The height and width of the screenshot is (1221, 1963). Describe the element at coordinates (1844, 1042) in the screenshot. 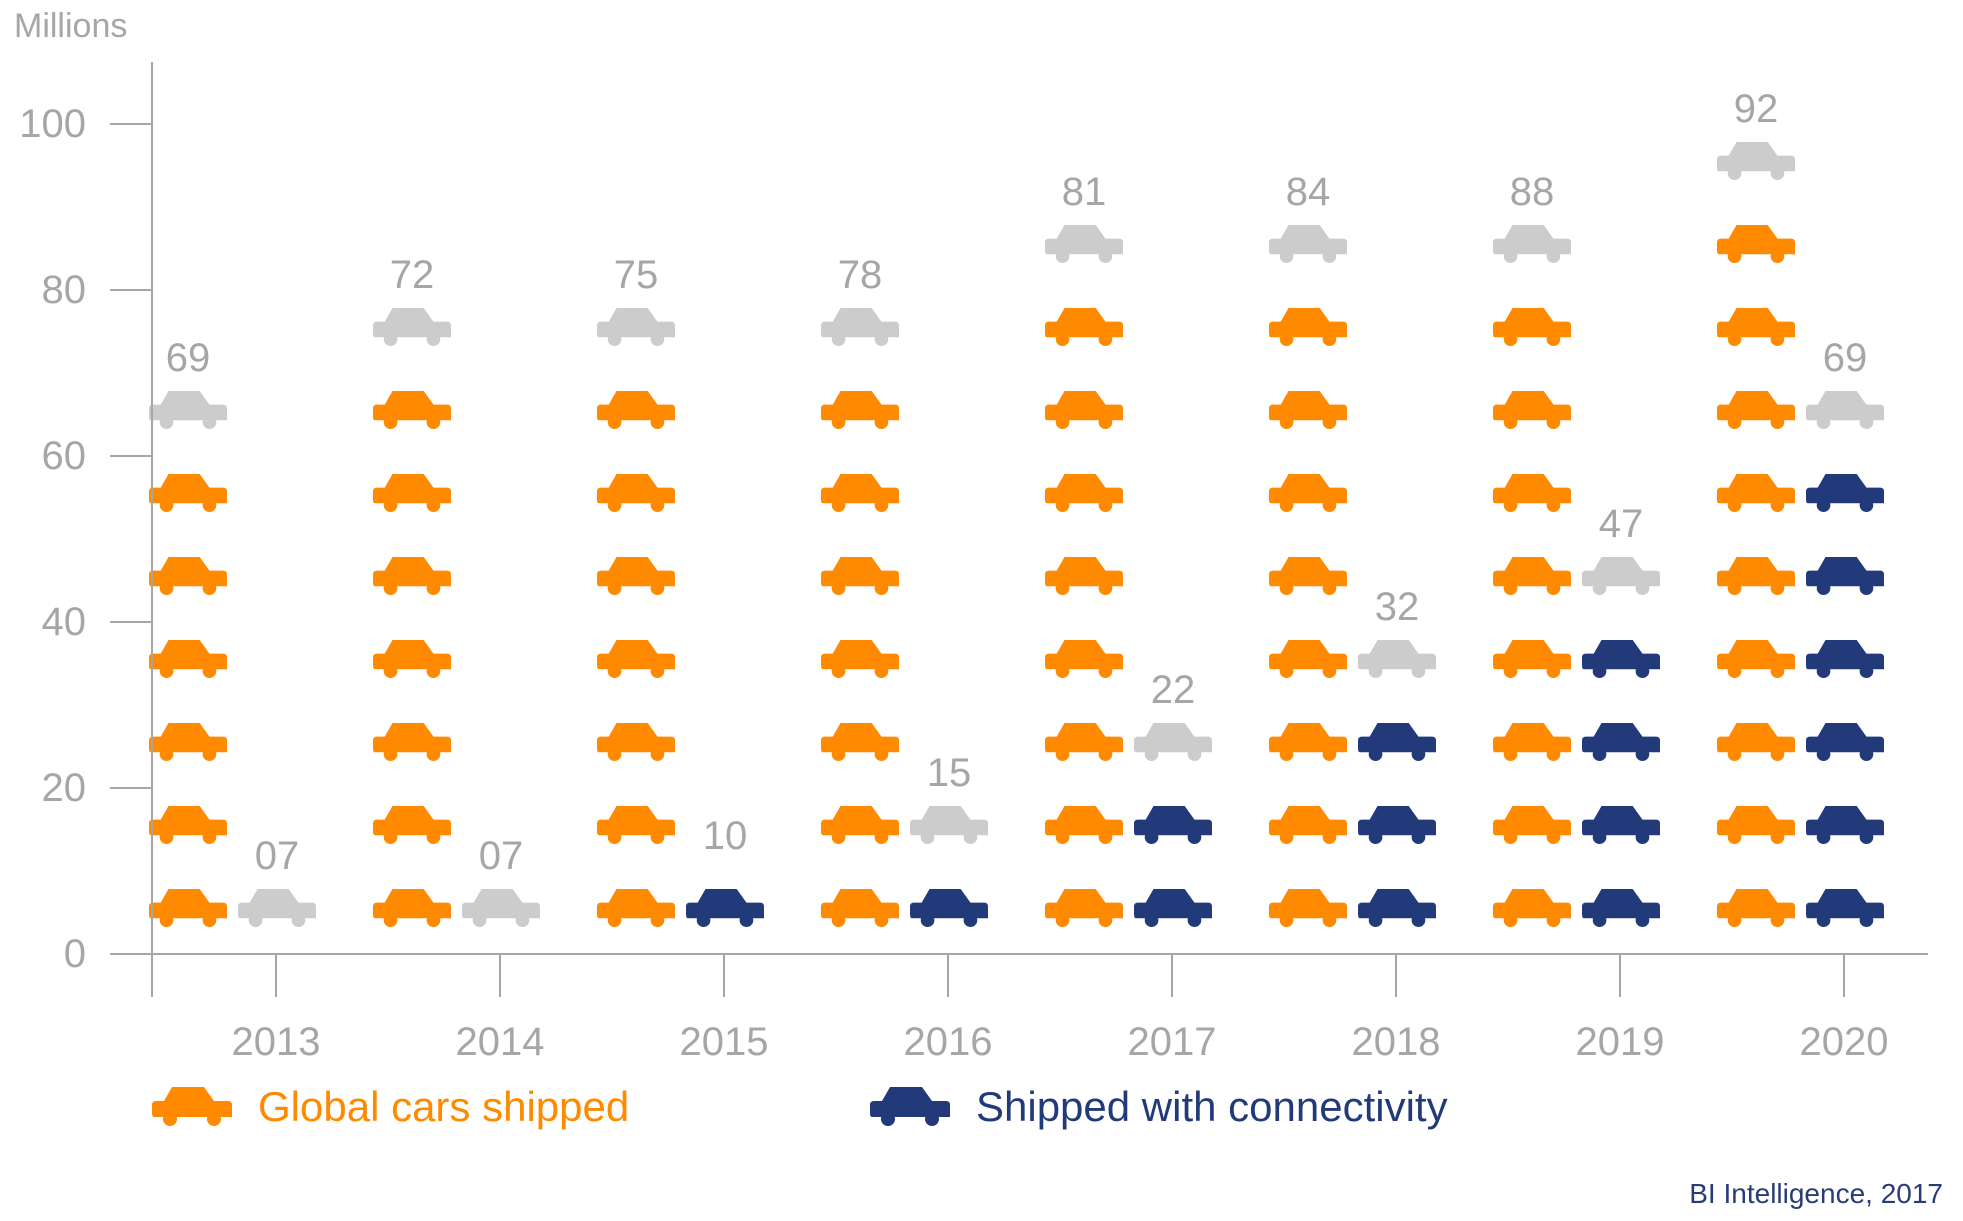

I see `x-tick-label: 2020` at that location.